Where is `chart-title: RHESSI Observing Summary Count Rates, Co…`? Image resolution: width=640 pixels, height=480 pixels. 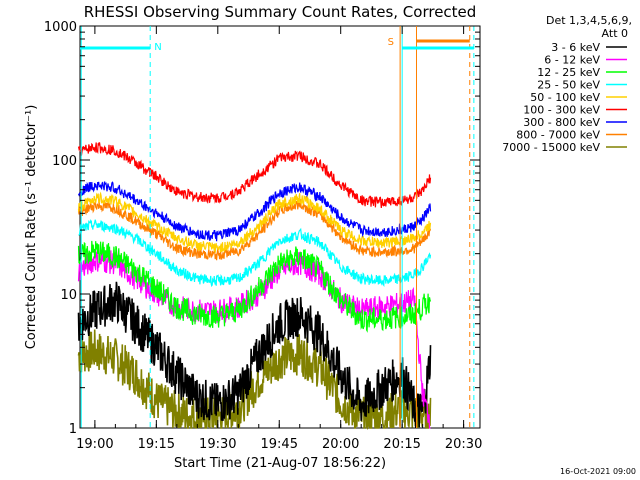
chart-title: RHESSI Observing Summary Count Rates, Co… is located at coordinates (280, 12).